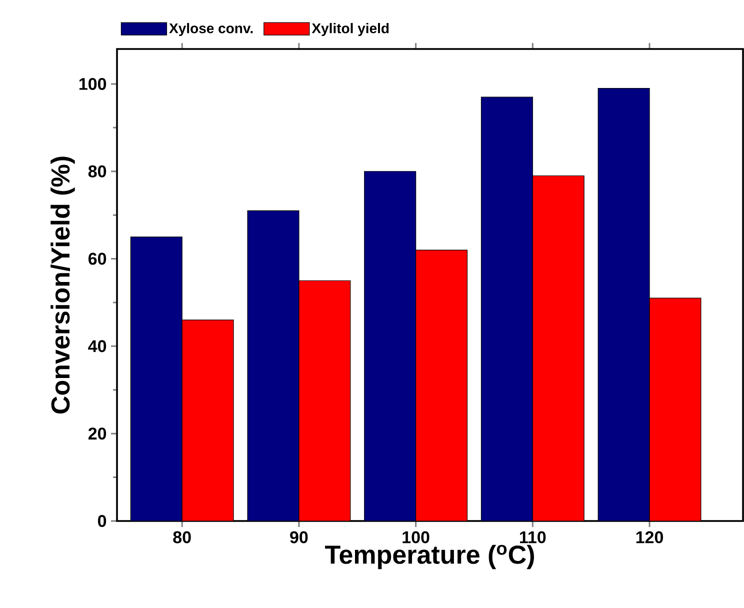  Describe the element at coordinates (350, 29) in the screenshot. I see `legend-label: Xylitol yield` at that location.